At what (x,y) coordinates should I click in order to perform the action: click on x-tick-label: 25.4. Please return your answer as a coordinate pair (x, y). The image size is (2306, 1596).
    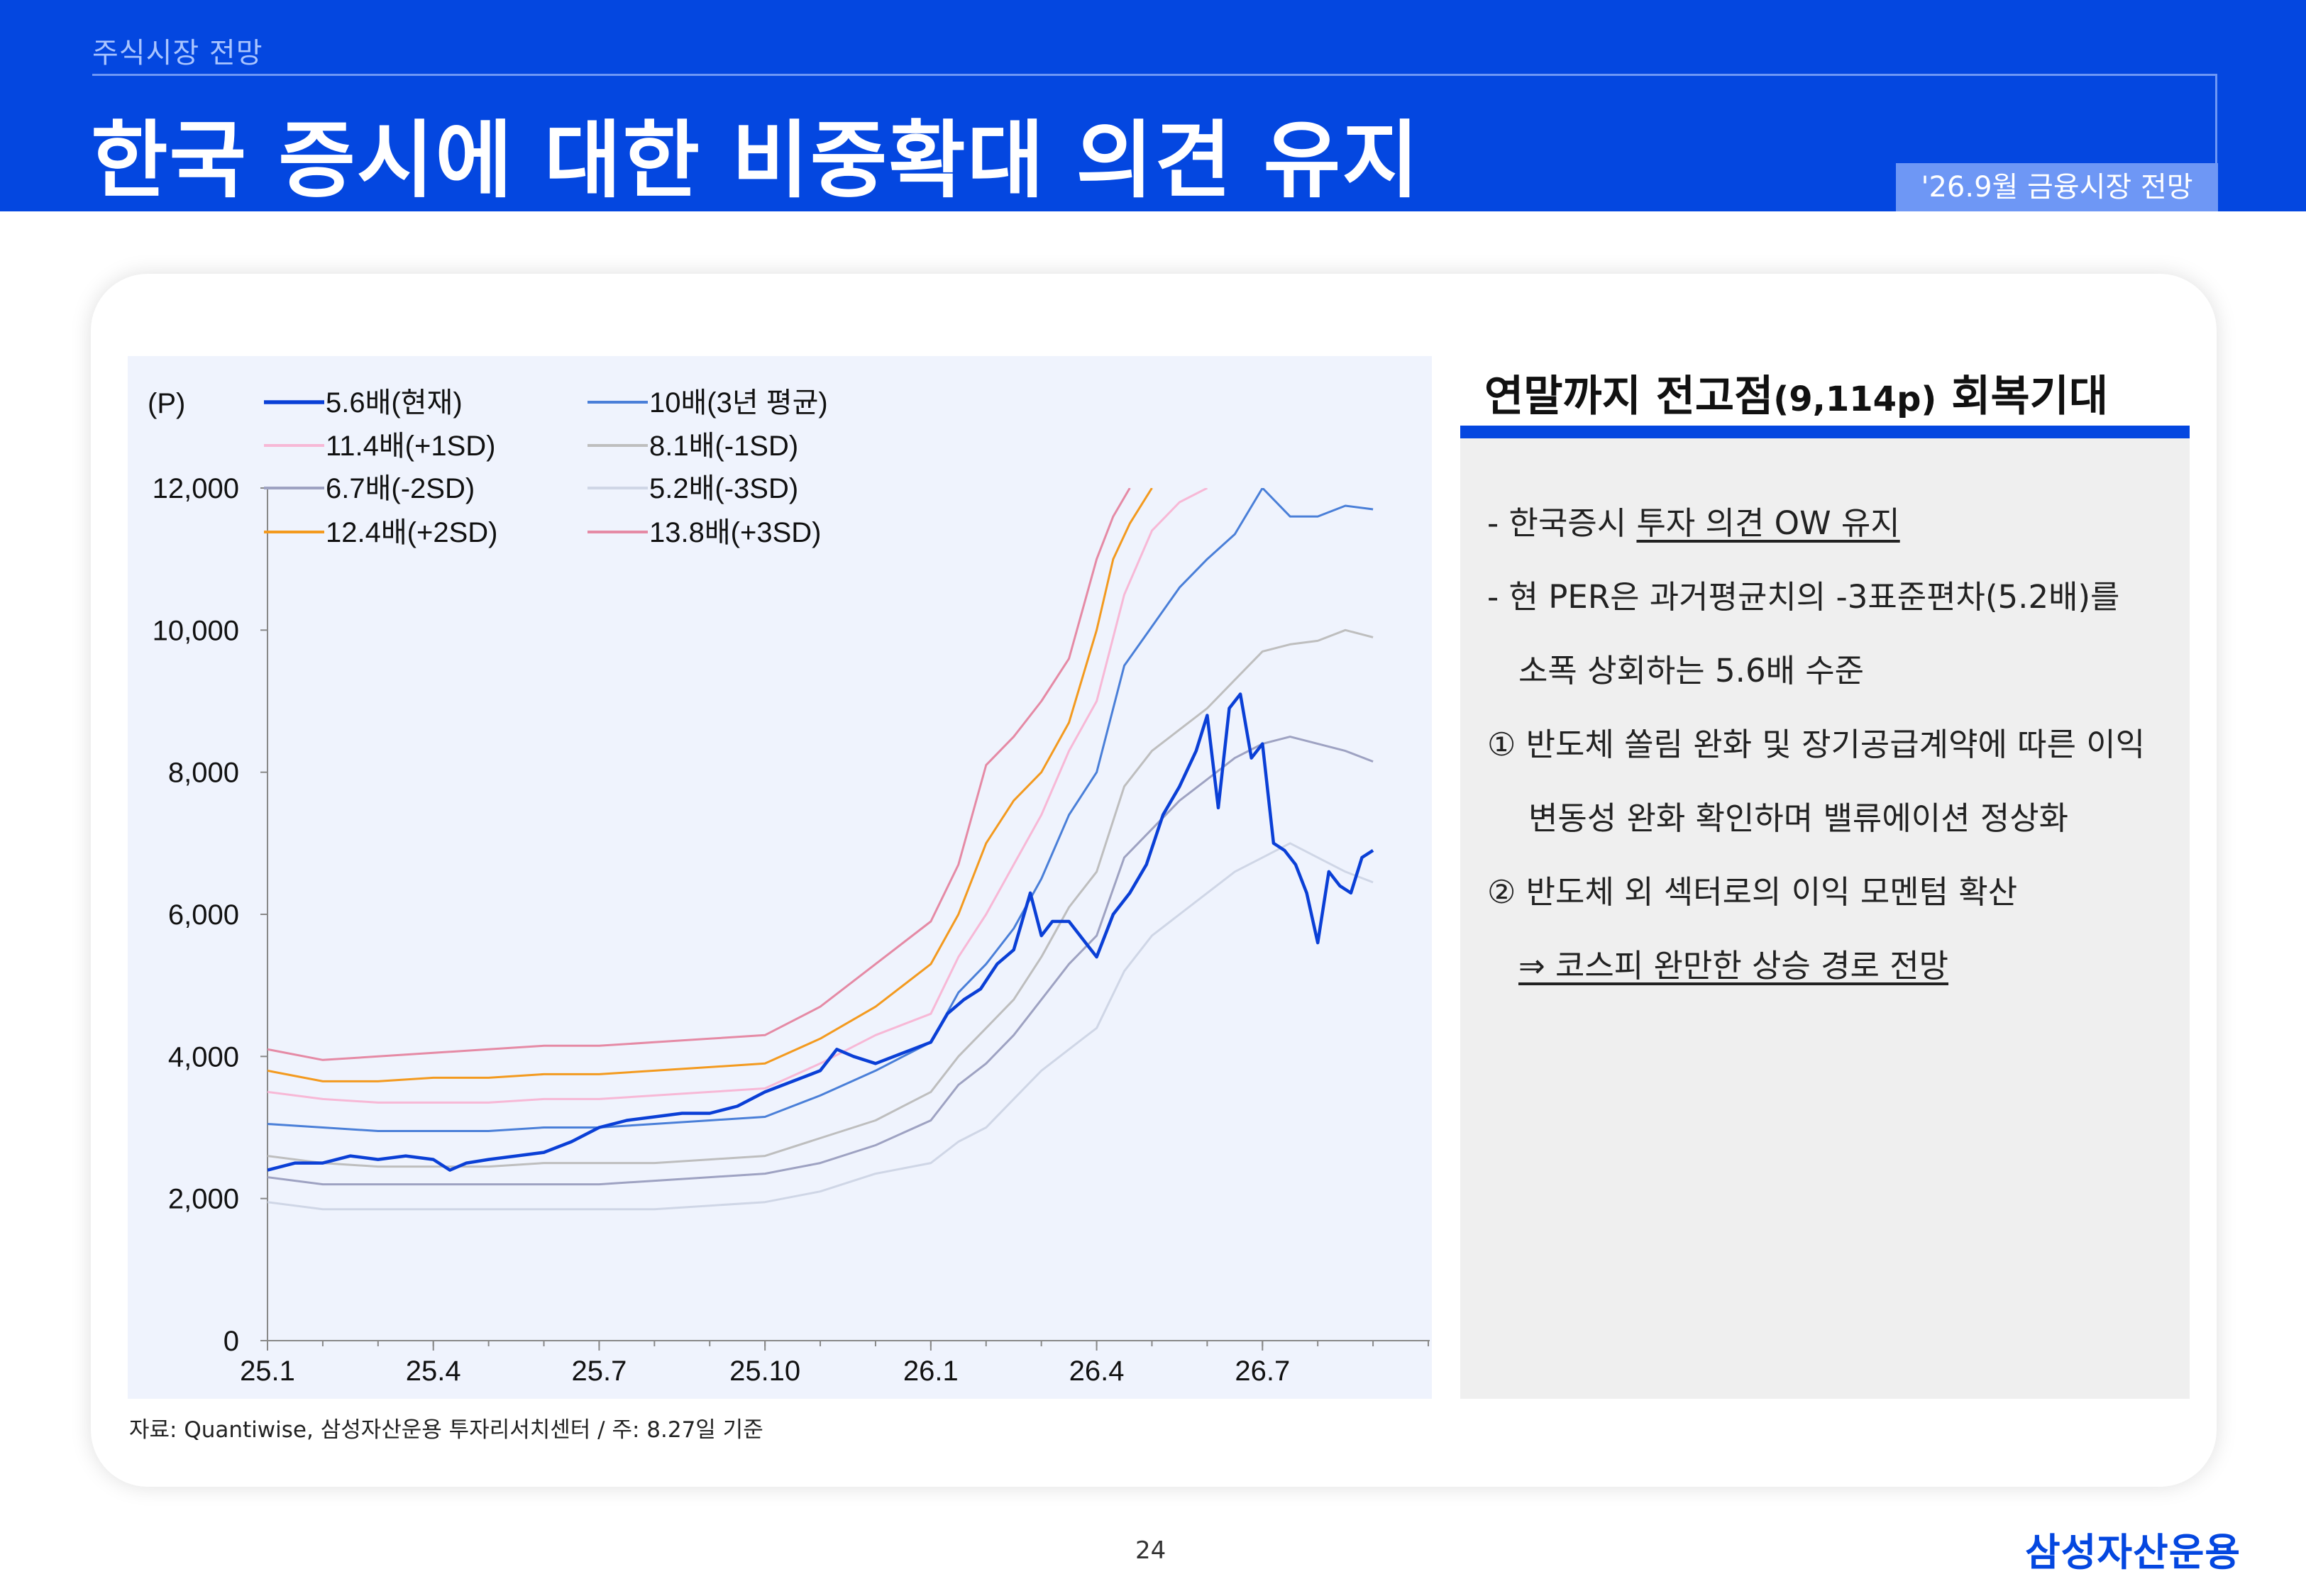
    Looking at the image, I should click on (433, 1371).